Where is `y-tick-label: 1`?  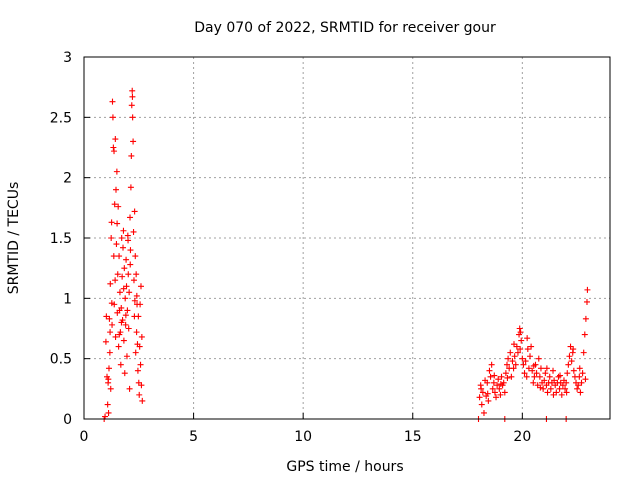
y-tick-label: 1 is located at coordinates (67, 299).